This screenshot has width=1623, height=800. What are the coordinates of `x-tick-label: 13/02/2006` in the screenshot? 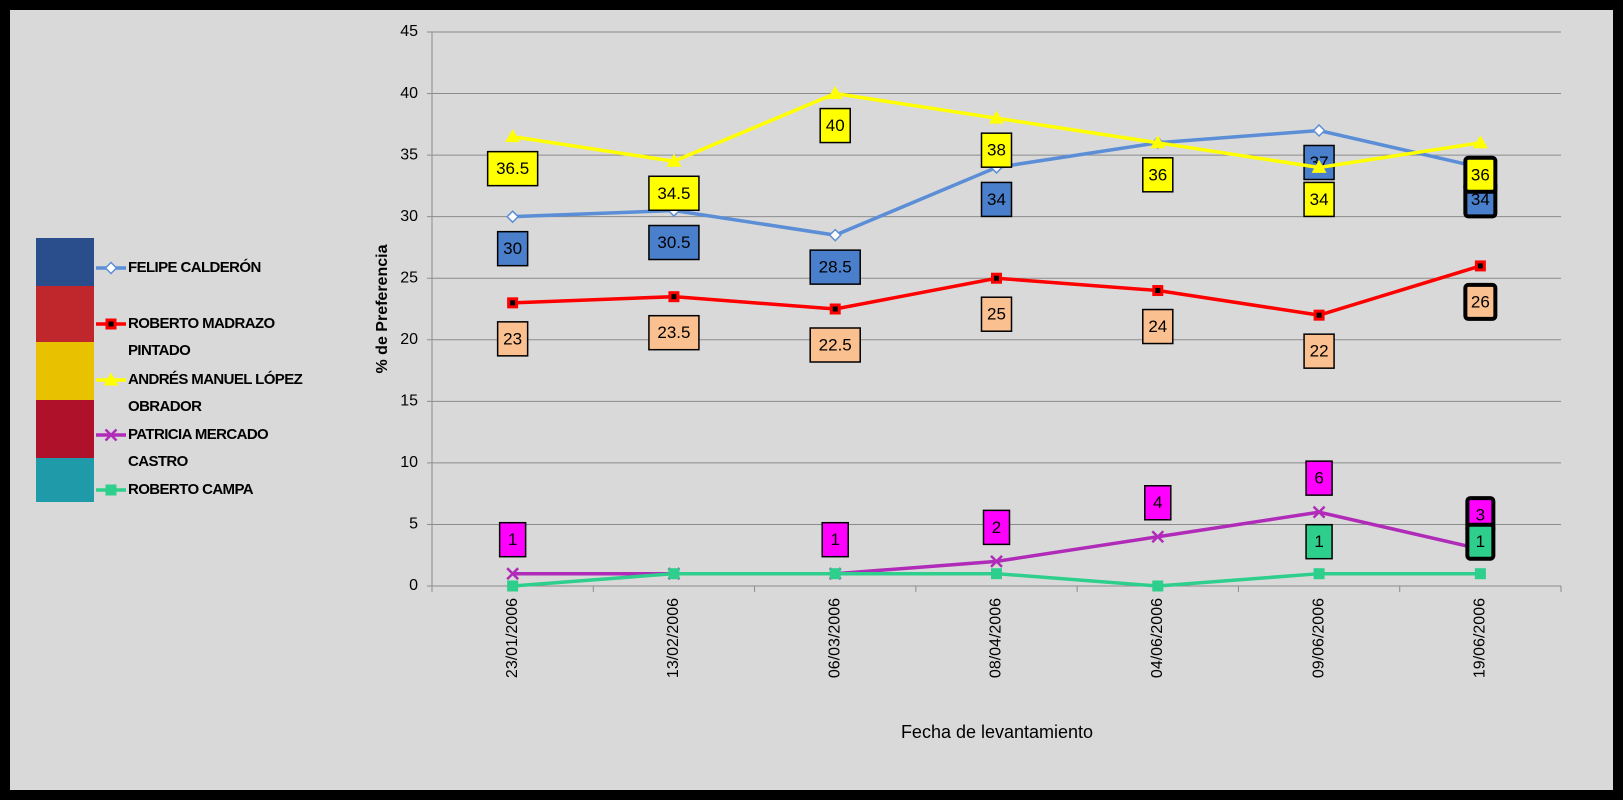 It's located at (673, 638).